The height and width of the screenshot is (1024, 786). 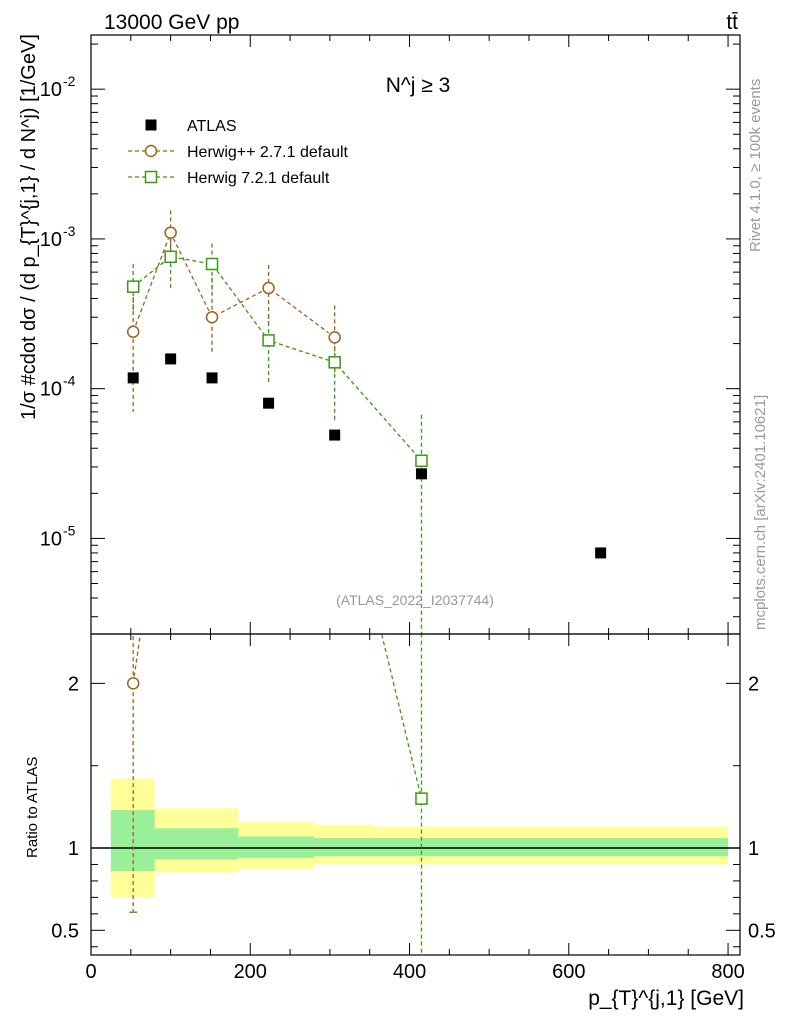 I want to click on ratio-y-tick-label: 1, so click(x=73, y=849).